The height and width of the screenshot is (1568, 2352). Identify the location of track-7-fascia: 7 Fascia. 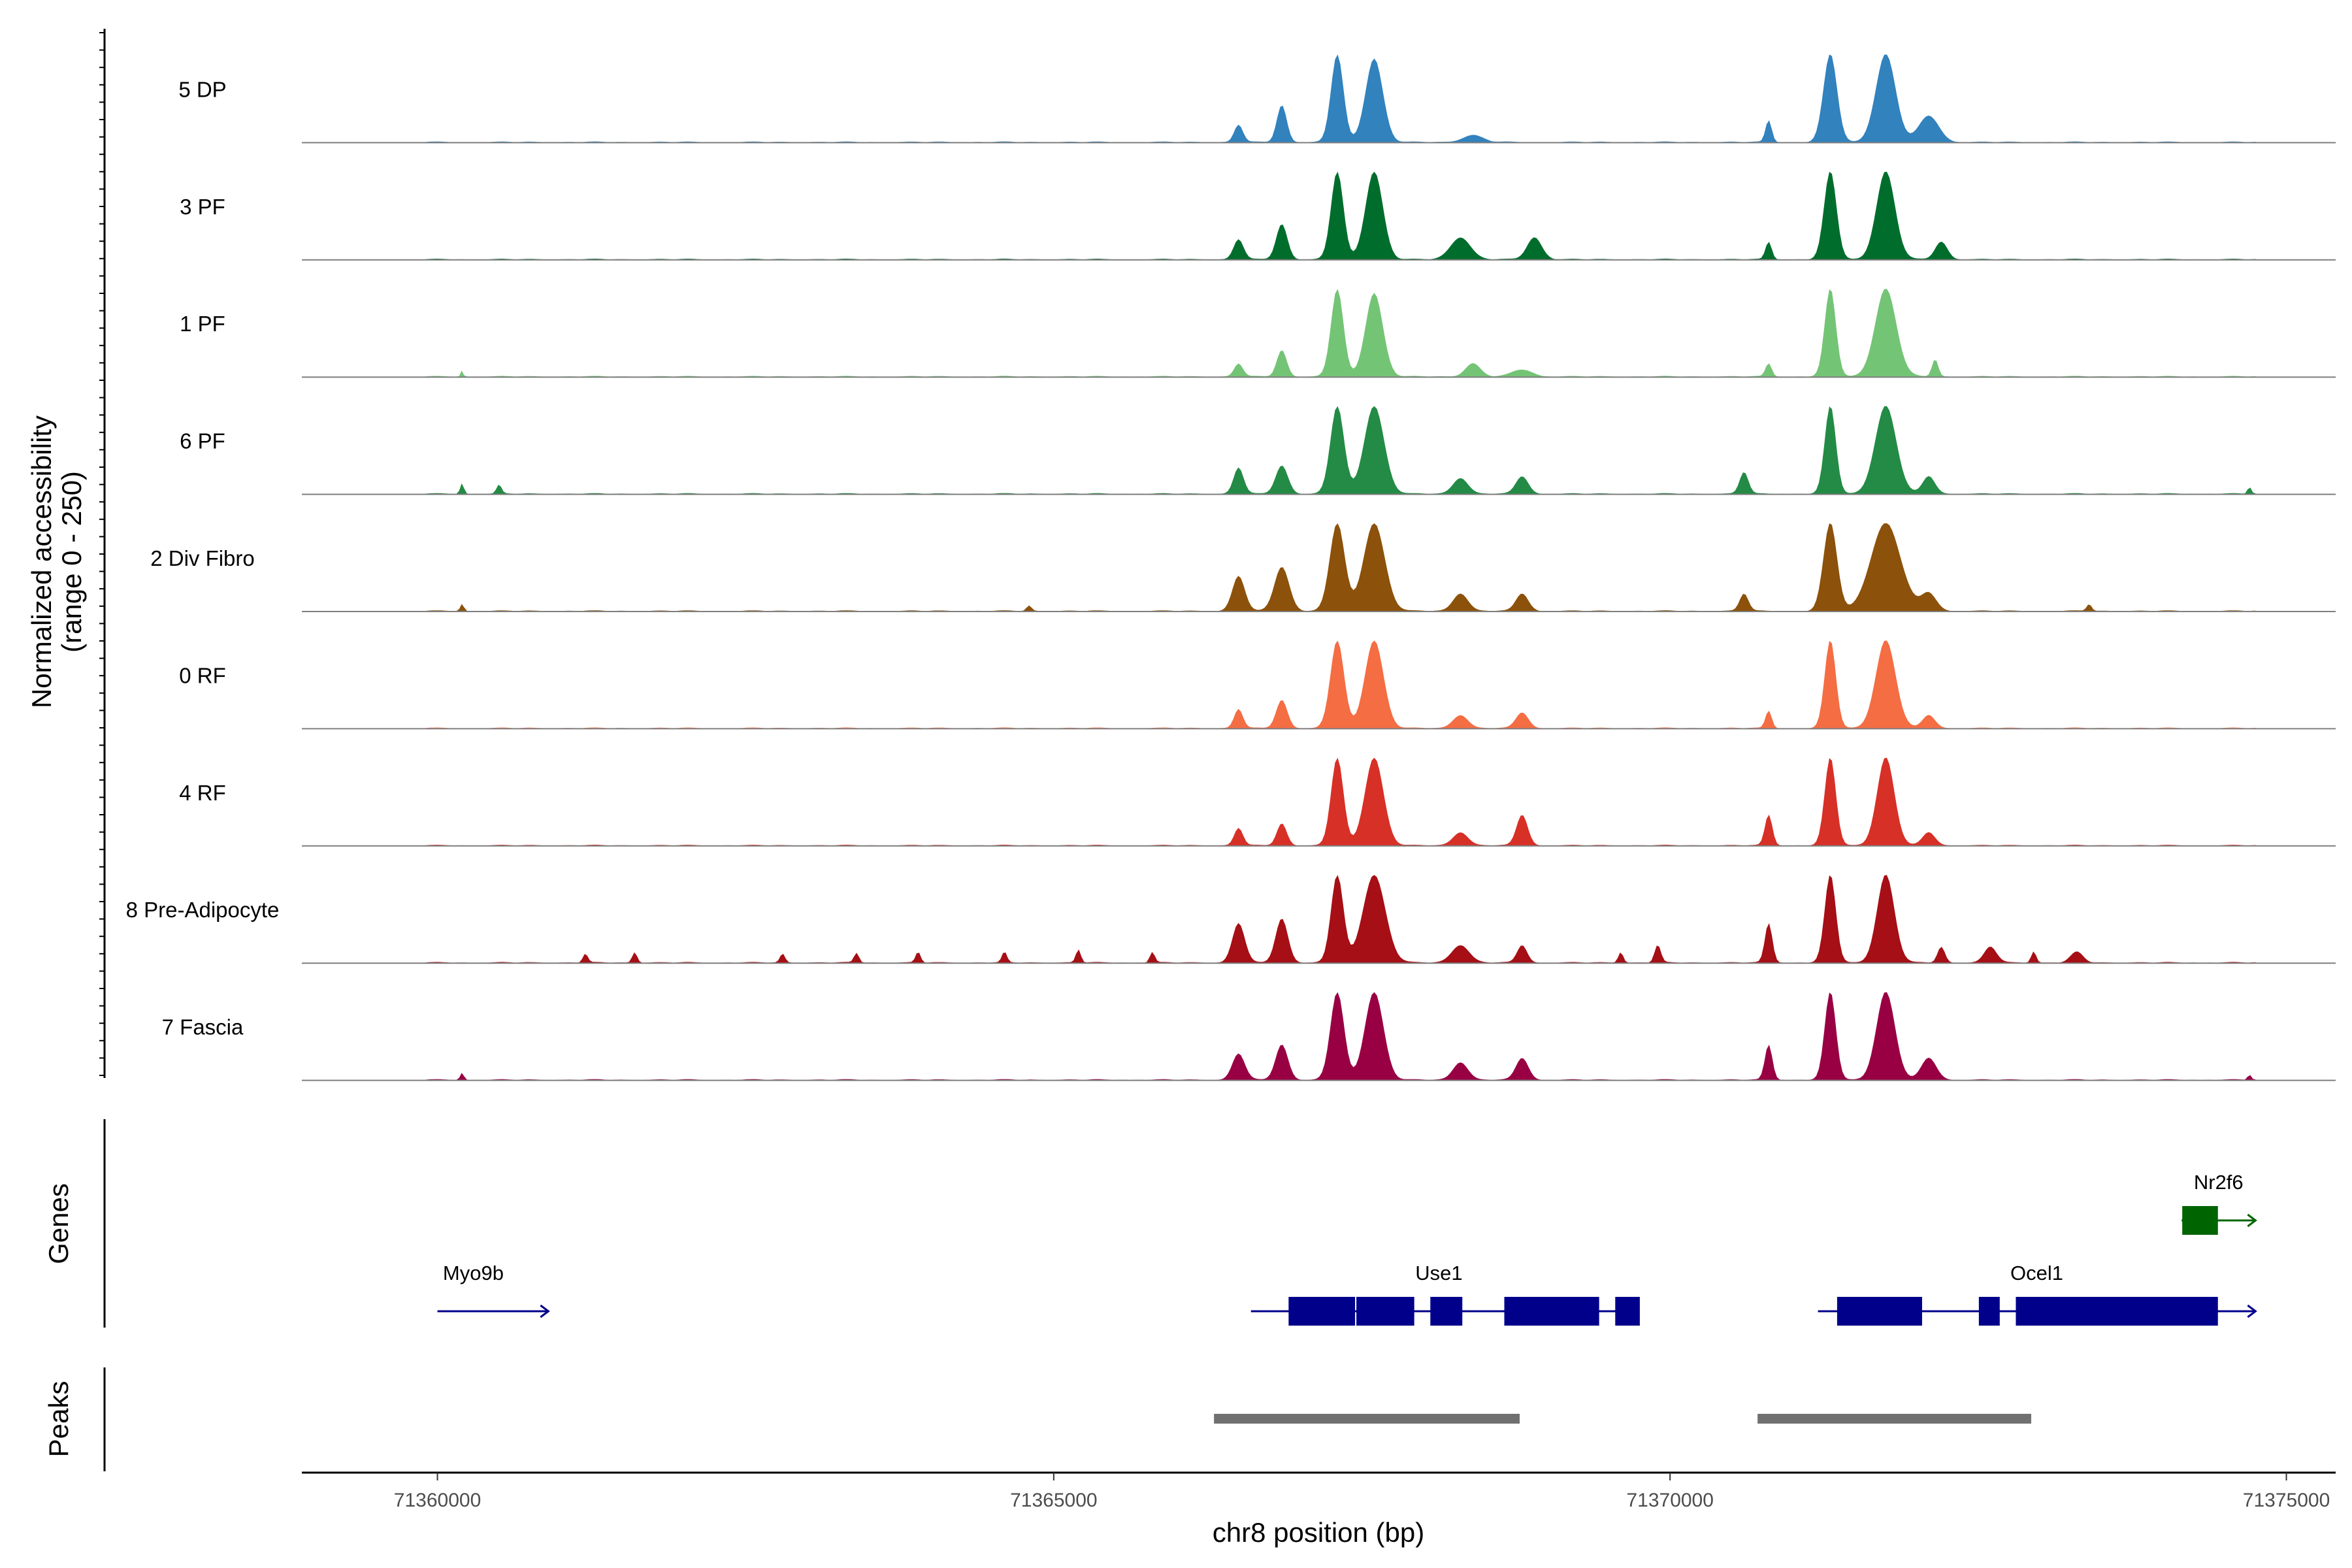
(1249, 1036).